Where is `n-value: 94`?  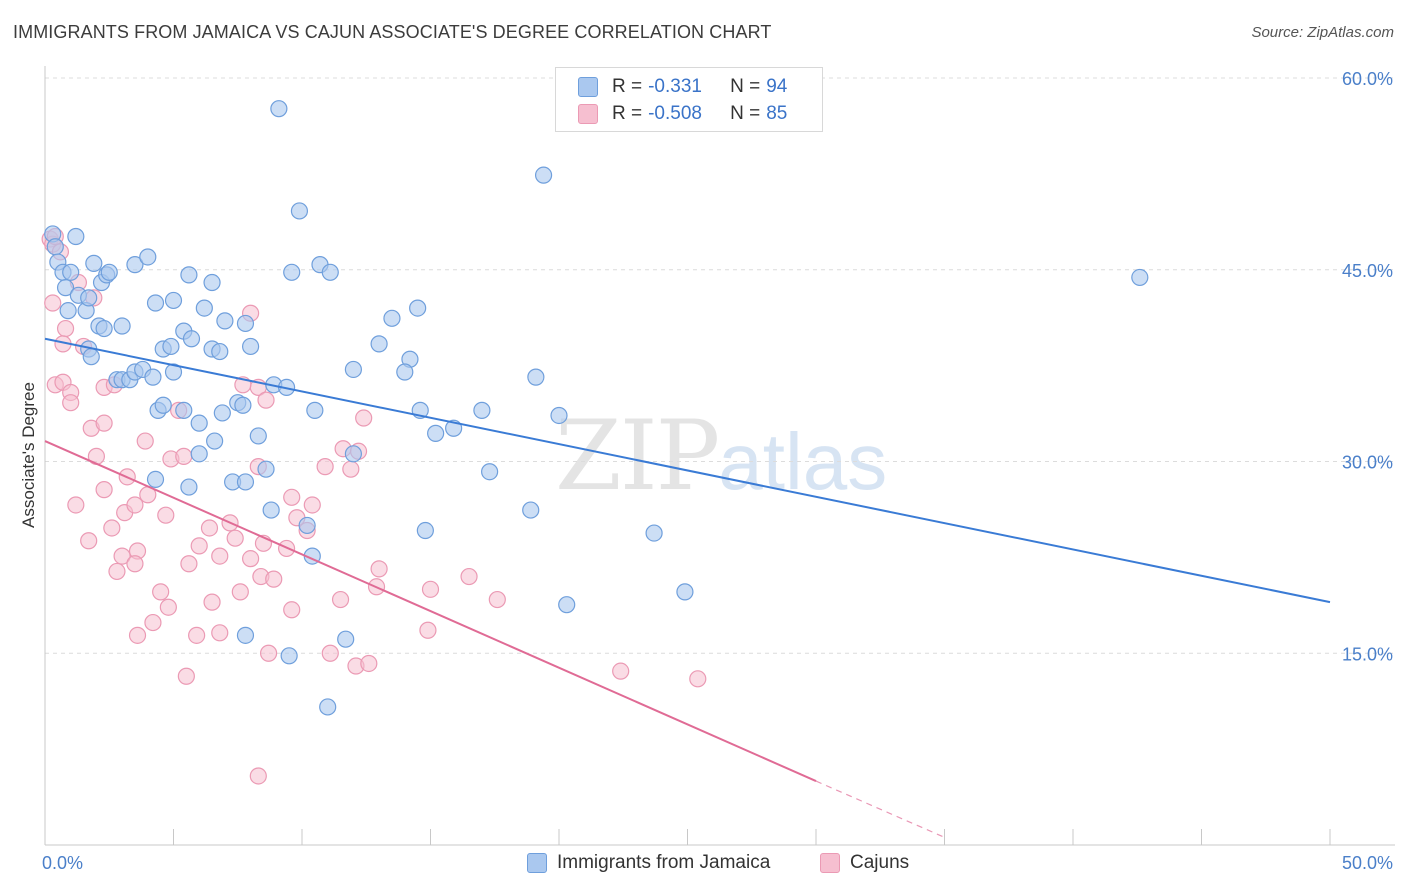
n-value: 94 is located at coordinates (777, 86).